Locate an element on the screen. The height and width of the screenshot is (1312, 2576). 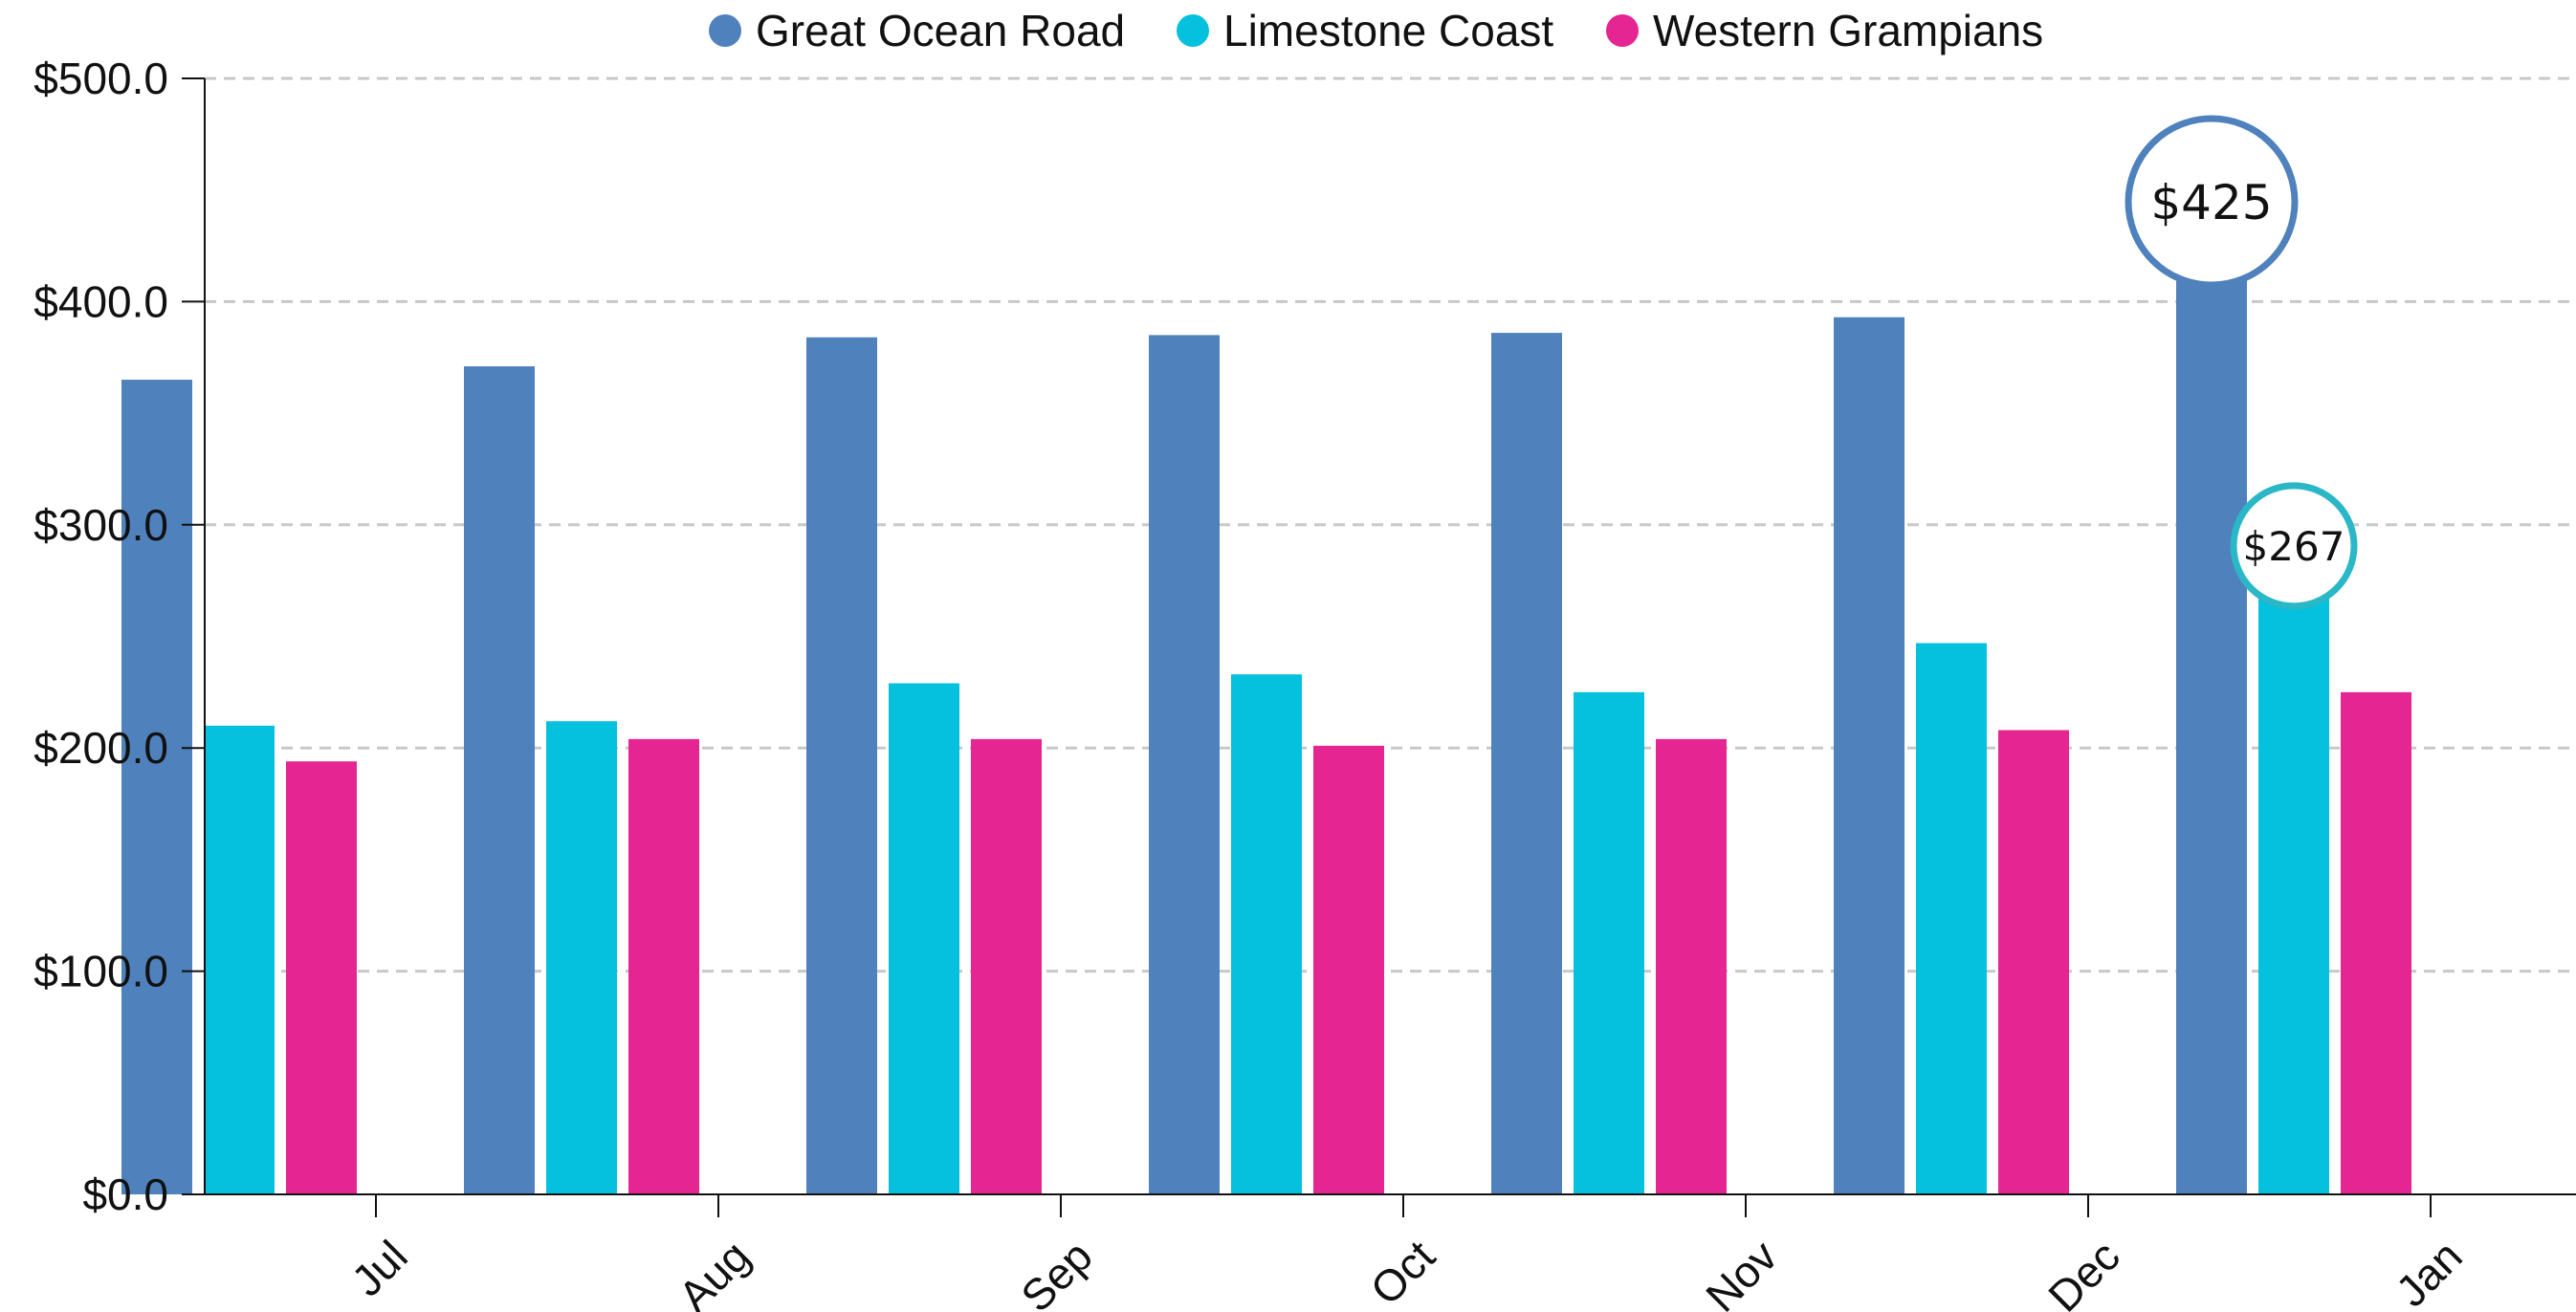
legend-marker-great-ocean-road is located at coordinates (725, 30).